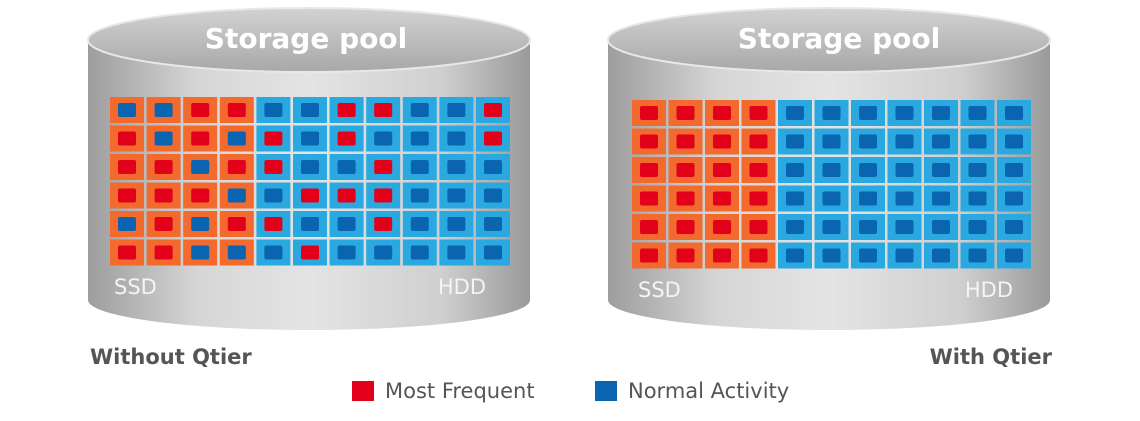 This screenshot has height=421, width=1140. I want to click on cylinder-top, so click(309, 40).